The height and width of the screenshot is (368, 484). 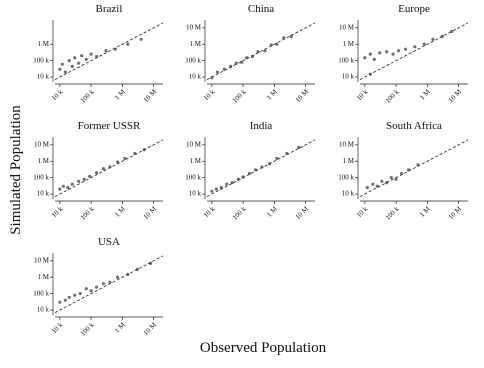 What do you see at coordinates (16, 170) in the screenshot?
I see `y-axis-label: Simulated Population` at bounding box center [16, 170].